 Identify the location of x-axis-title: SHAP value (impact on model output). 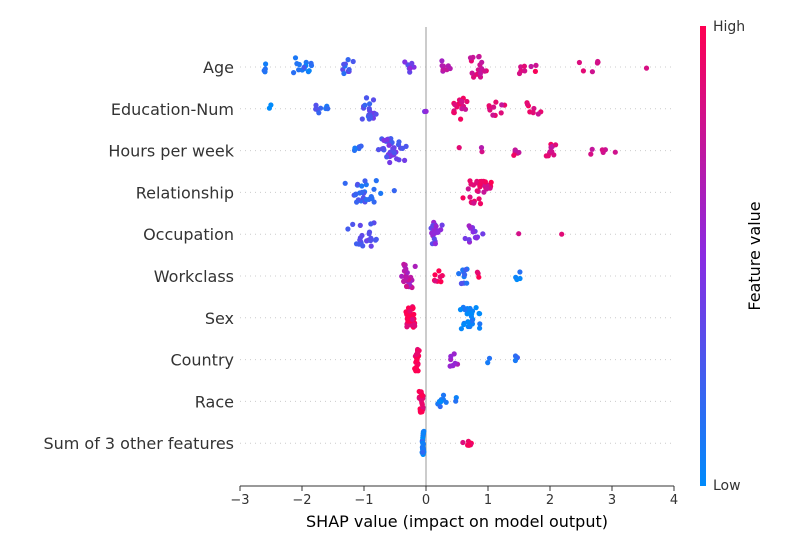
(457, 521).